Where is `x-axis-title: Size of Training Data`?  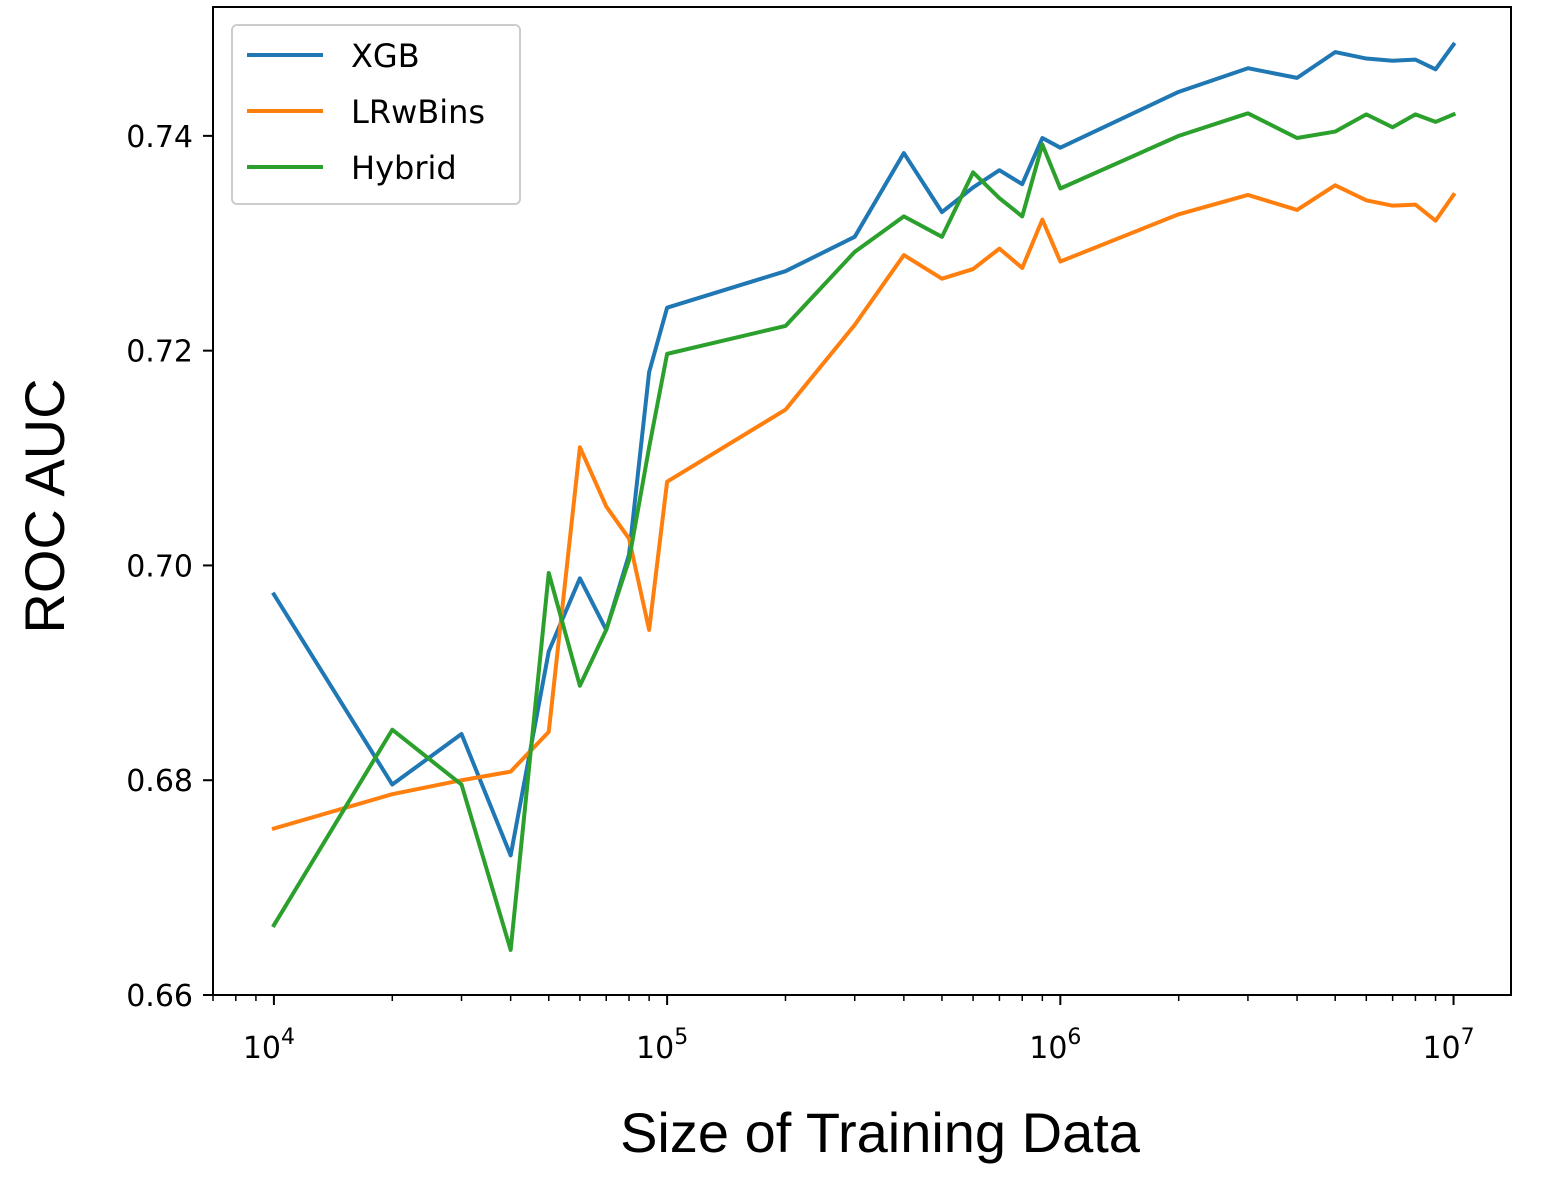 x-axis-title: Size of Training Data is located at coordinates (880, 1132).